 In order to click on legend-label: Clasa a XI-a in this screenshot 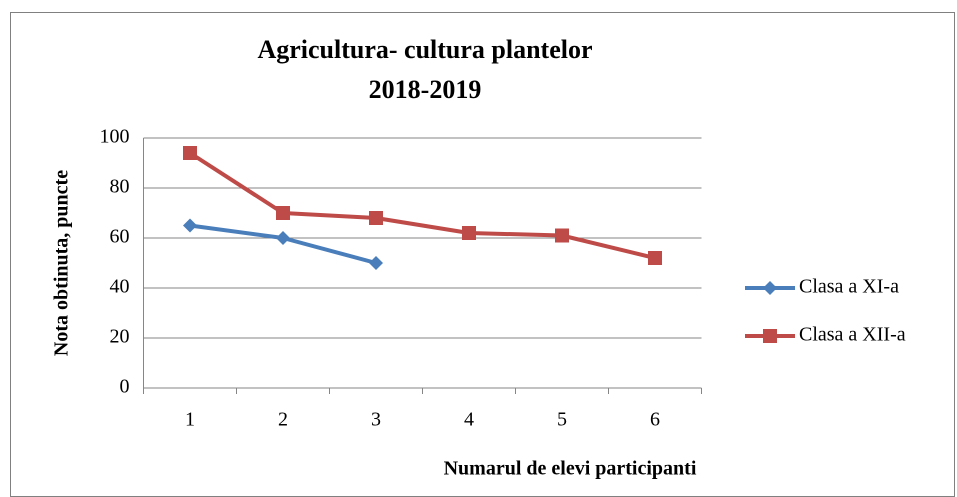, I will do `click(849, 287)`.